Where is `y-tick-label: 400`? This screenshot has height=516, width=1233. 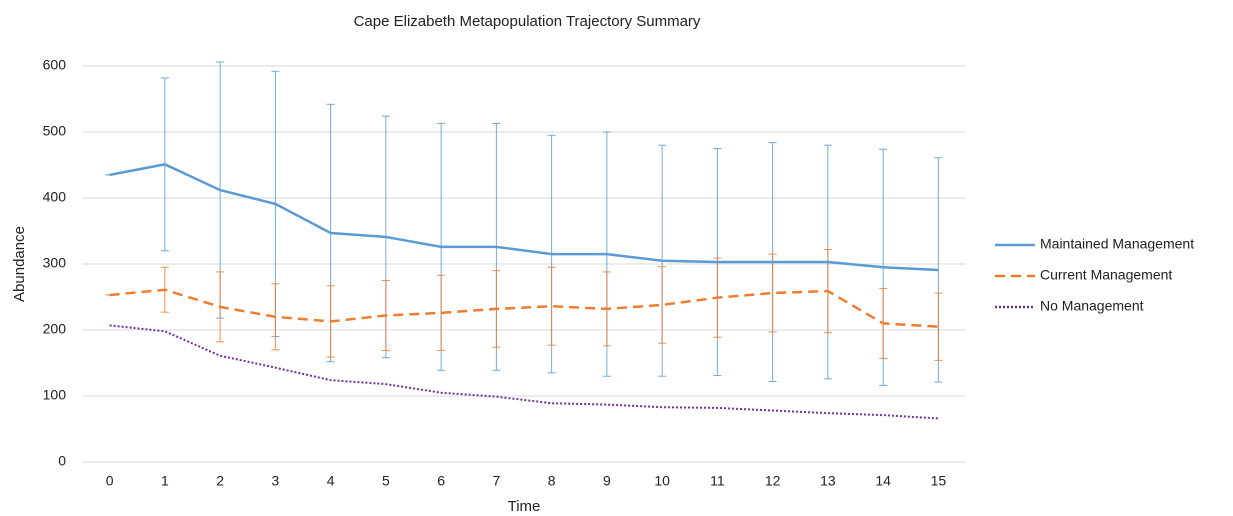 y-tick-label: 400 is located at coordinates (55, 197).